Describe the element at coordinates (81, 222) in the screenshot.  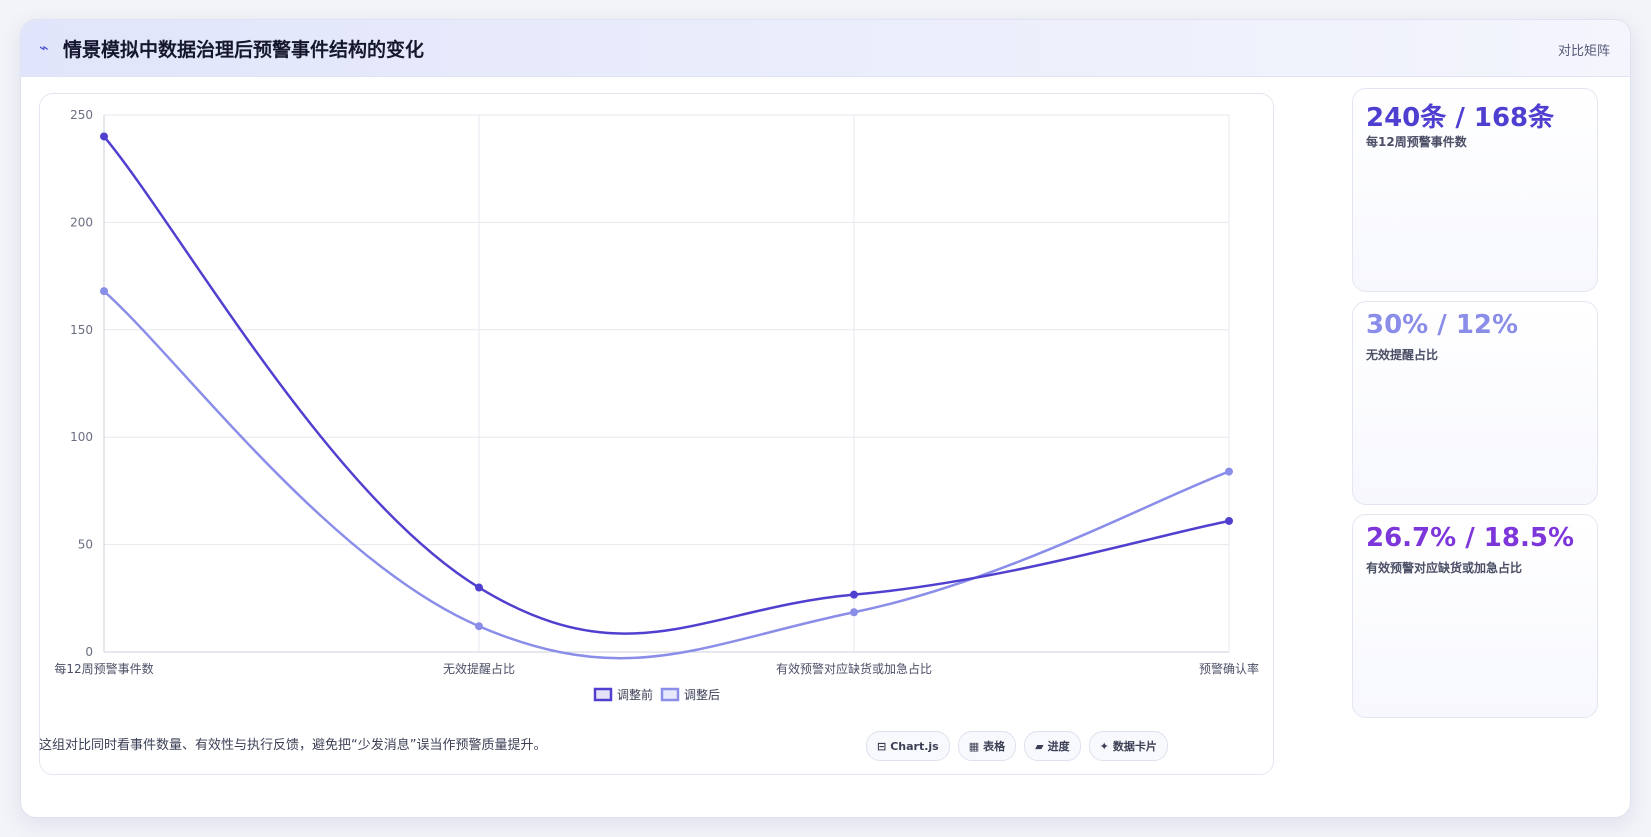
I see `y-tick-label: 200` at that location.